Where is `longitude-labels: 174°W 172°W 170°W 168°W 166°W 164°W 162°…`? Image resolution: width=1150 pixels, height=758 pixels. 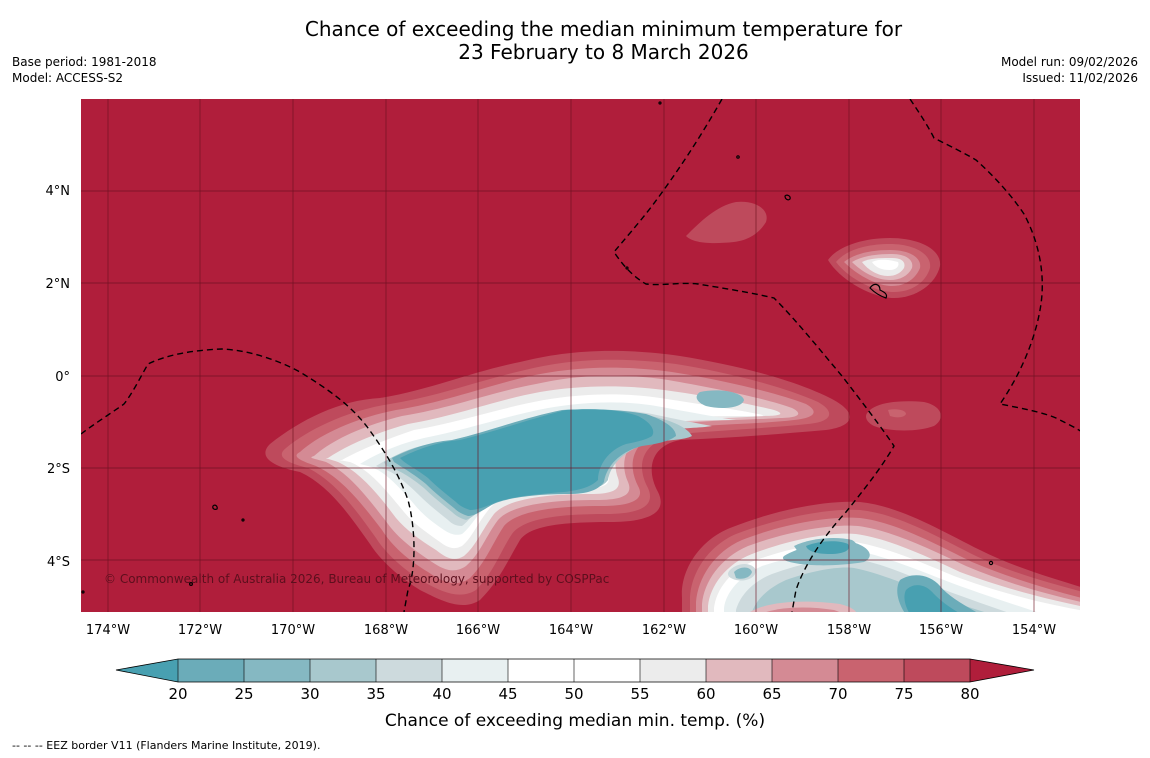 longitude-labels: 174°W 172°W 170°W 168°W 166°W 164°W 162°… is located at coordinates (571, 630).